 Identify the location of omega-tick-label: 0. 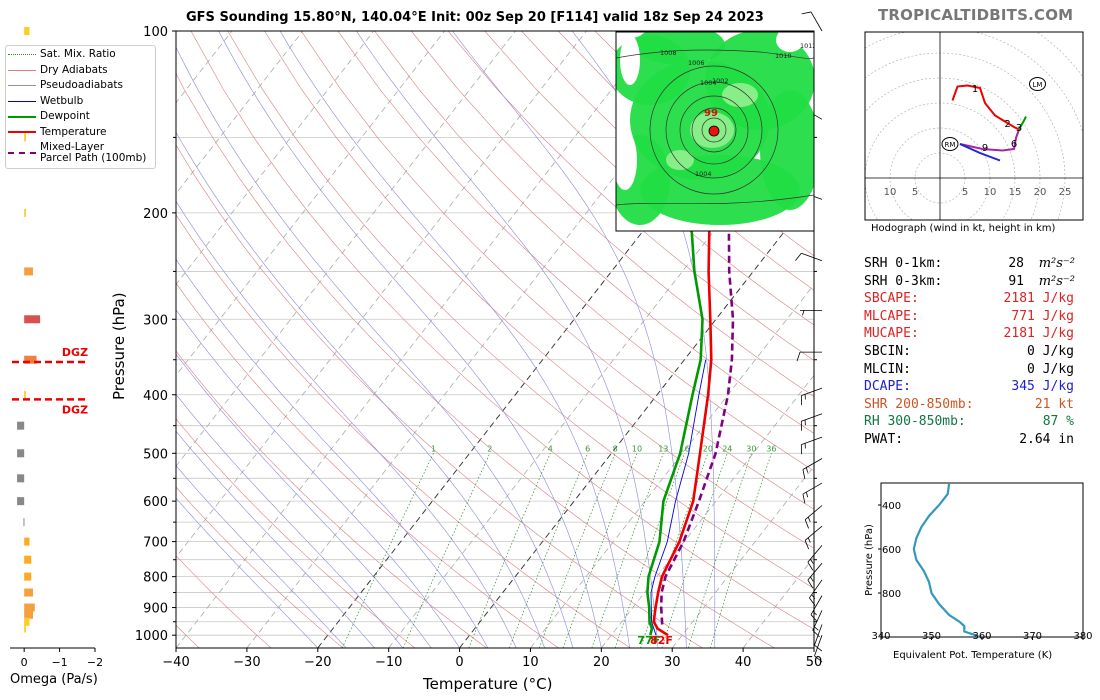
(24, 662).